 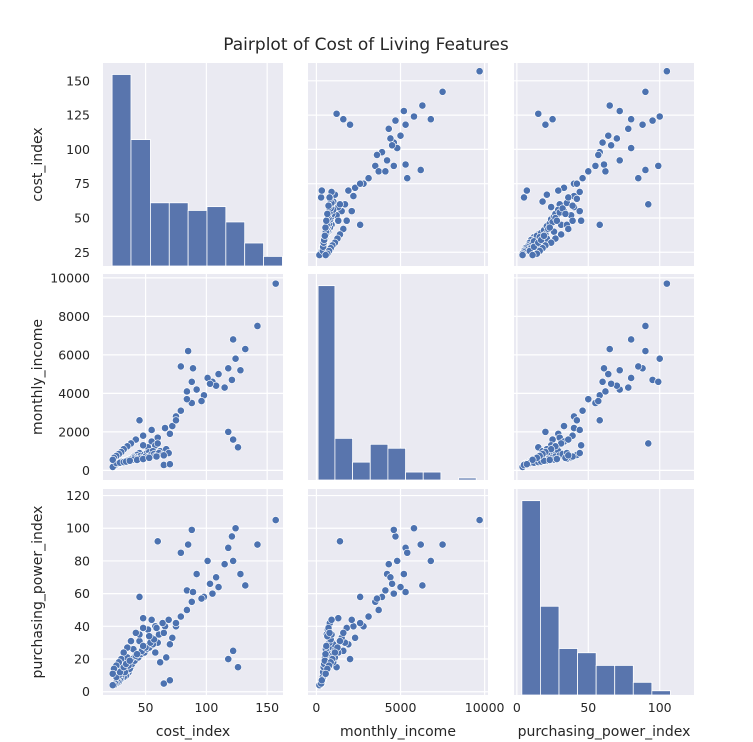 I want to click on y-tick-label: 2000, so click(x=74, y=431).